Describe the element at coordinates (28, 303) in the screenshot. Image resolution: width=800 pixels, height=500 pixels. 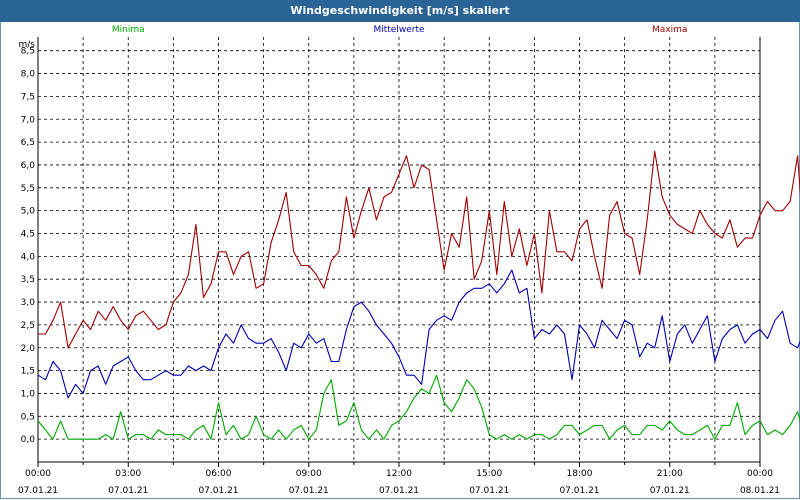
I see `y-tick-label: 3,0` at that location.